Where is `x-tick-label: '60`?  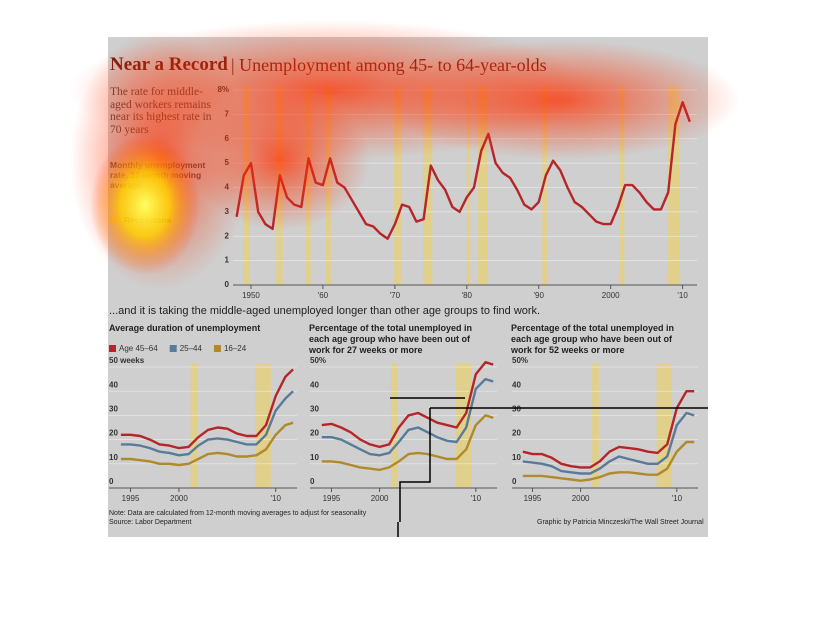
x-tick-label: '60 is located at coordinates (323, 295).